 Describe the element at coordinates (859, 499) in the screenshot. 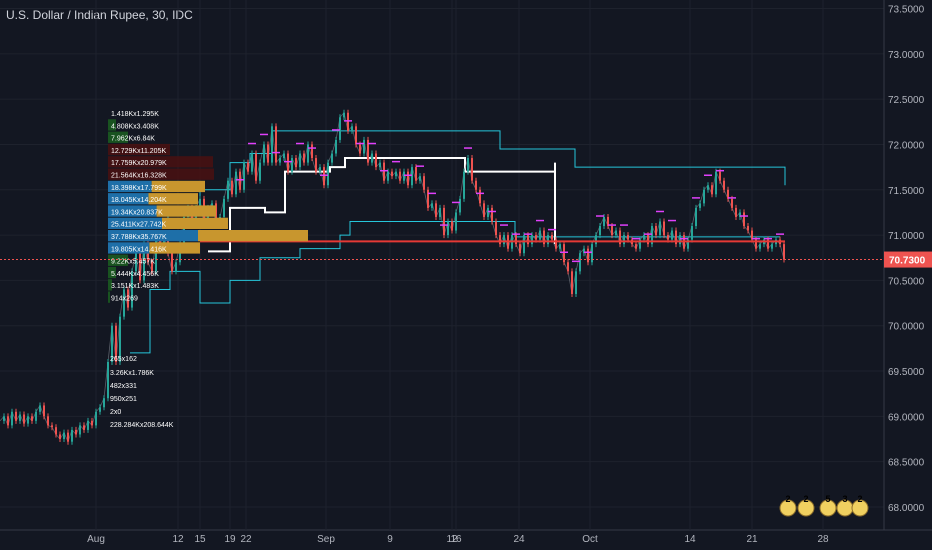

I see `event-badge-count: 2` at that location.